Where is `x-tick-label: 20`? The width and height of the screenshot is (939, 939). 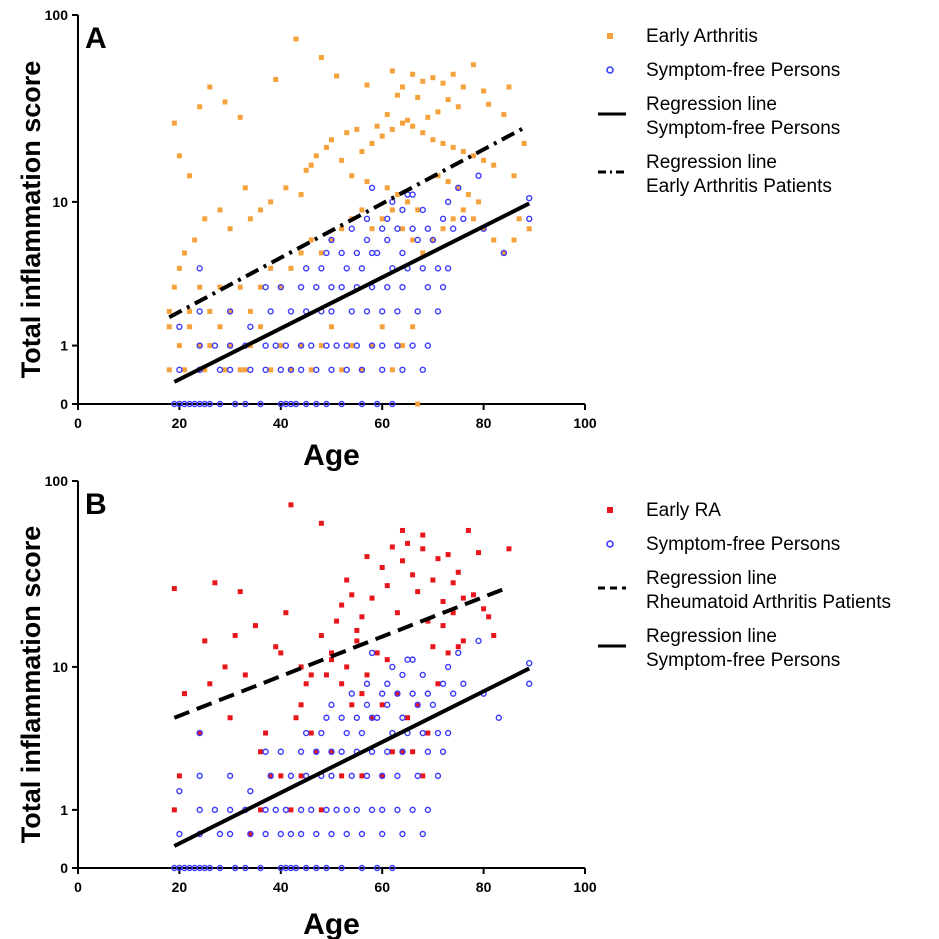 x-tick-label: 20 is located at coordinates (180, 423).